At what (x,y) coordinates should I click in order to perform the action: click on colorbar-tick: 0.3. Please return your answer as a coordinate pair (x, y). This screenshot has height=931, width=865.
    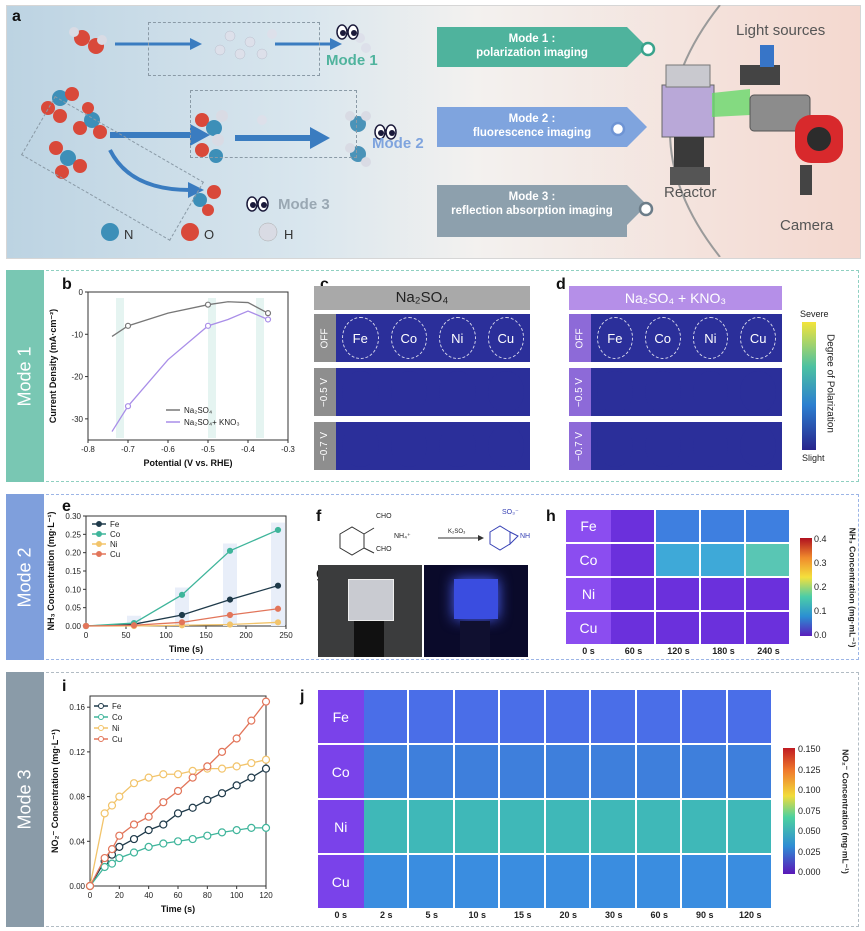
    Looking at the image, I should click on (820, 563).